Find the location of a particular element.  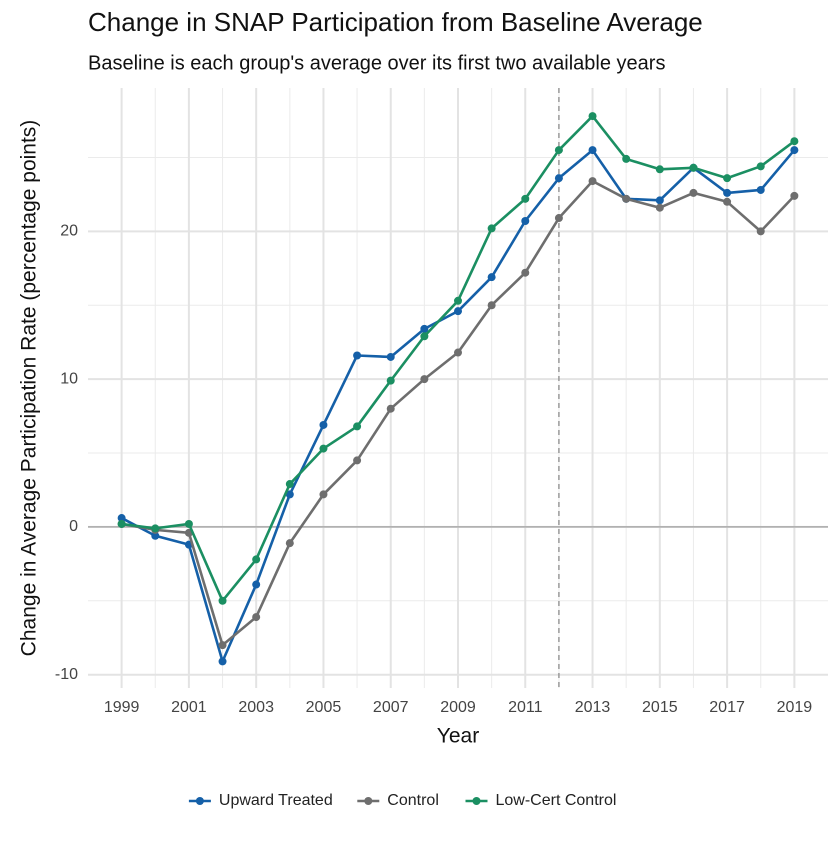

x-tick-label: 2009 is located at coordinates (458, 707).